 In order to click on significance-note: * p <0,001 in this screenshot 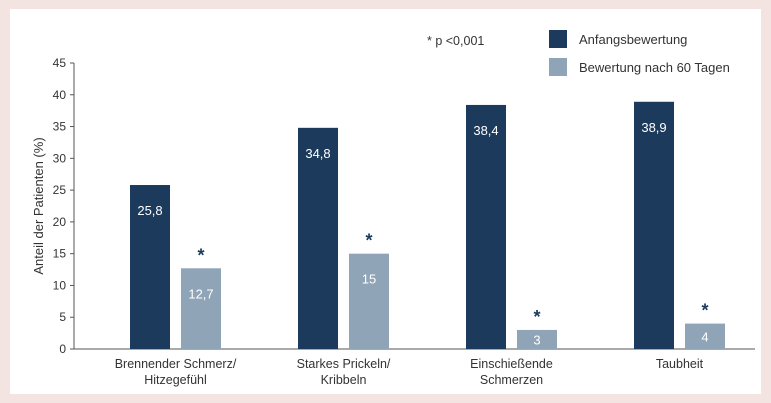, I will do `click(455, 41)`.